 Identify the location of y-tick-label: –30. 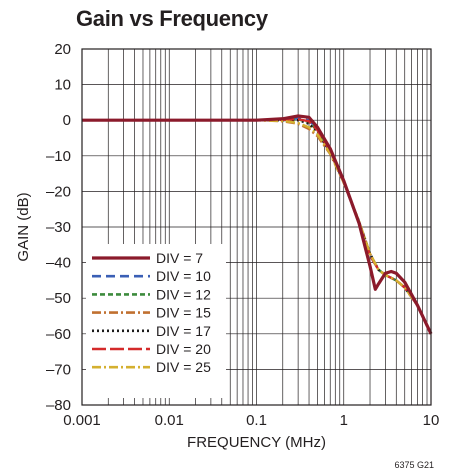
(58, 227).